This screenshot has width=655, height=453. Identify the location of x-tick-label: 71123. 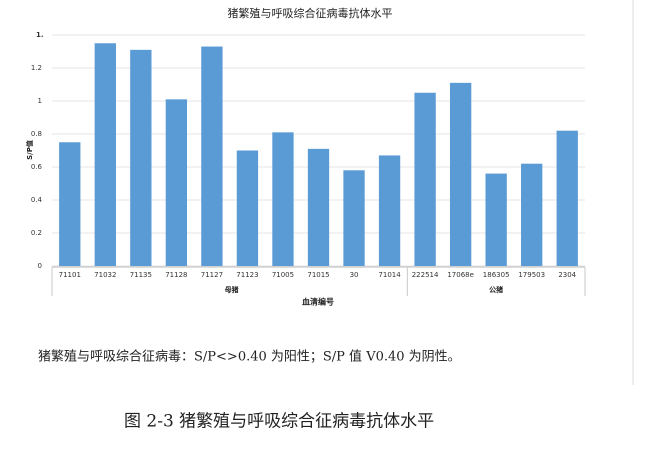
(247, 275).